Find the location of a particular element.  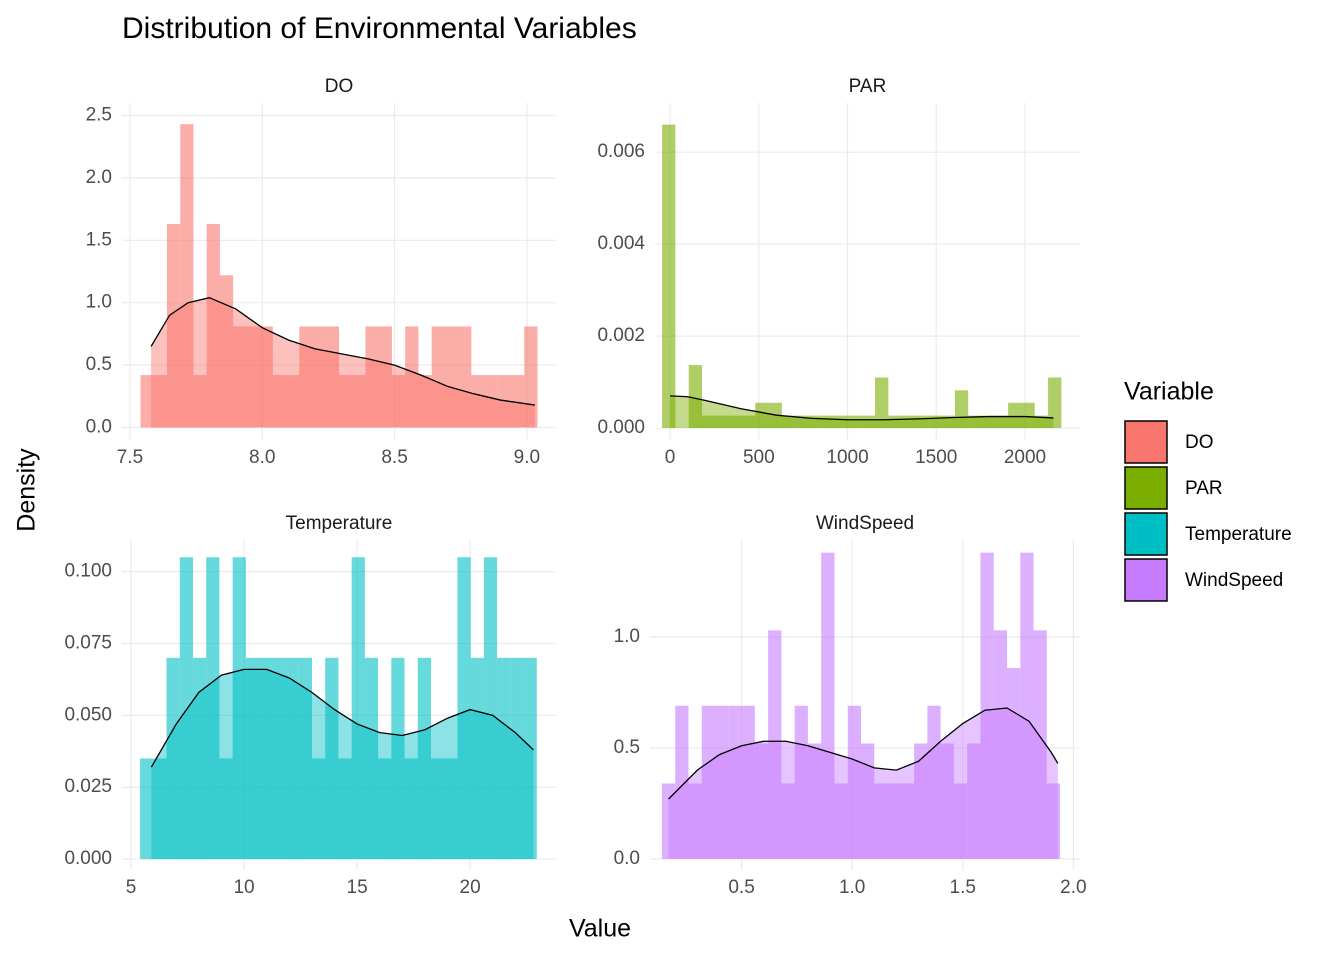

y-tick-label: 0.050 is located at coordinates (88, 714).